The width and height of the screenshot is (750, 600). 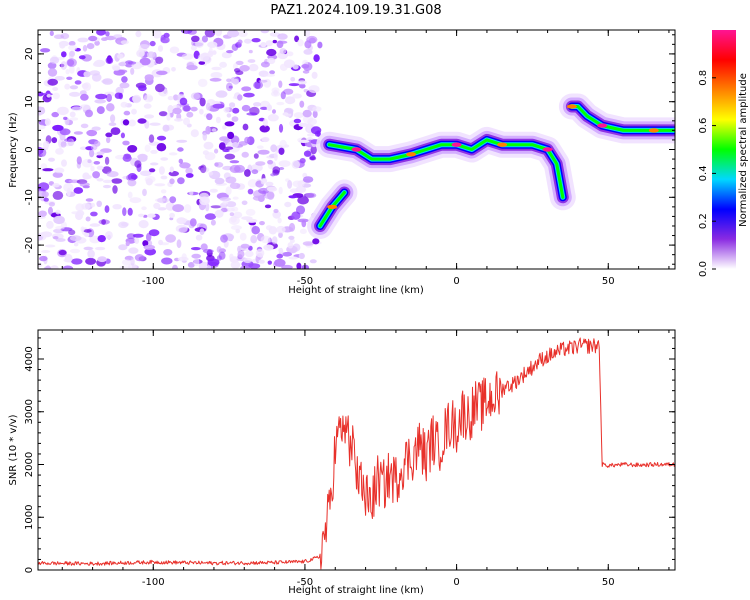 What do you see at coordinates (703, 173) in the screenshot?
I see `colorbar-tick-label: 0.4` at bounding box center [703, 173].